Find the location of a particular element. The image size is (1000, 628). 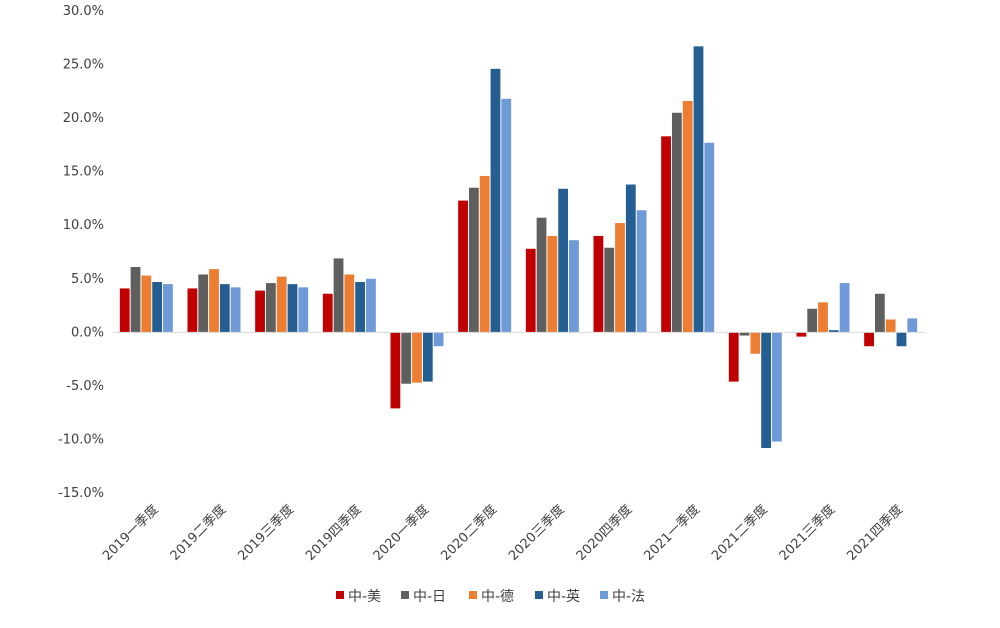

legend-label: 中-法 is located at coordinates (628, 597).